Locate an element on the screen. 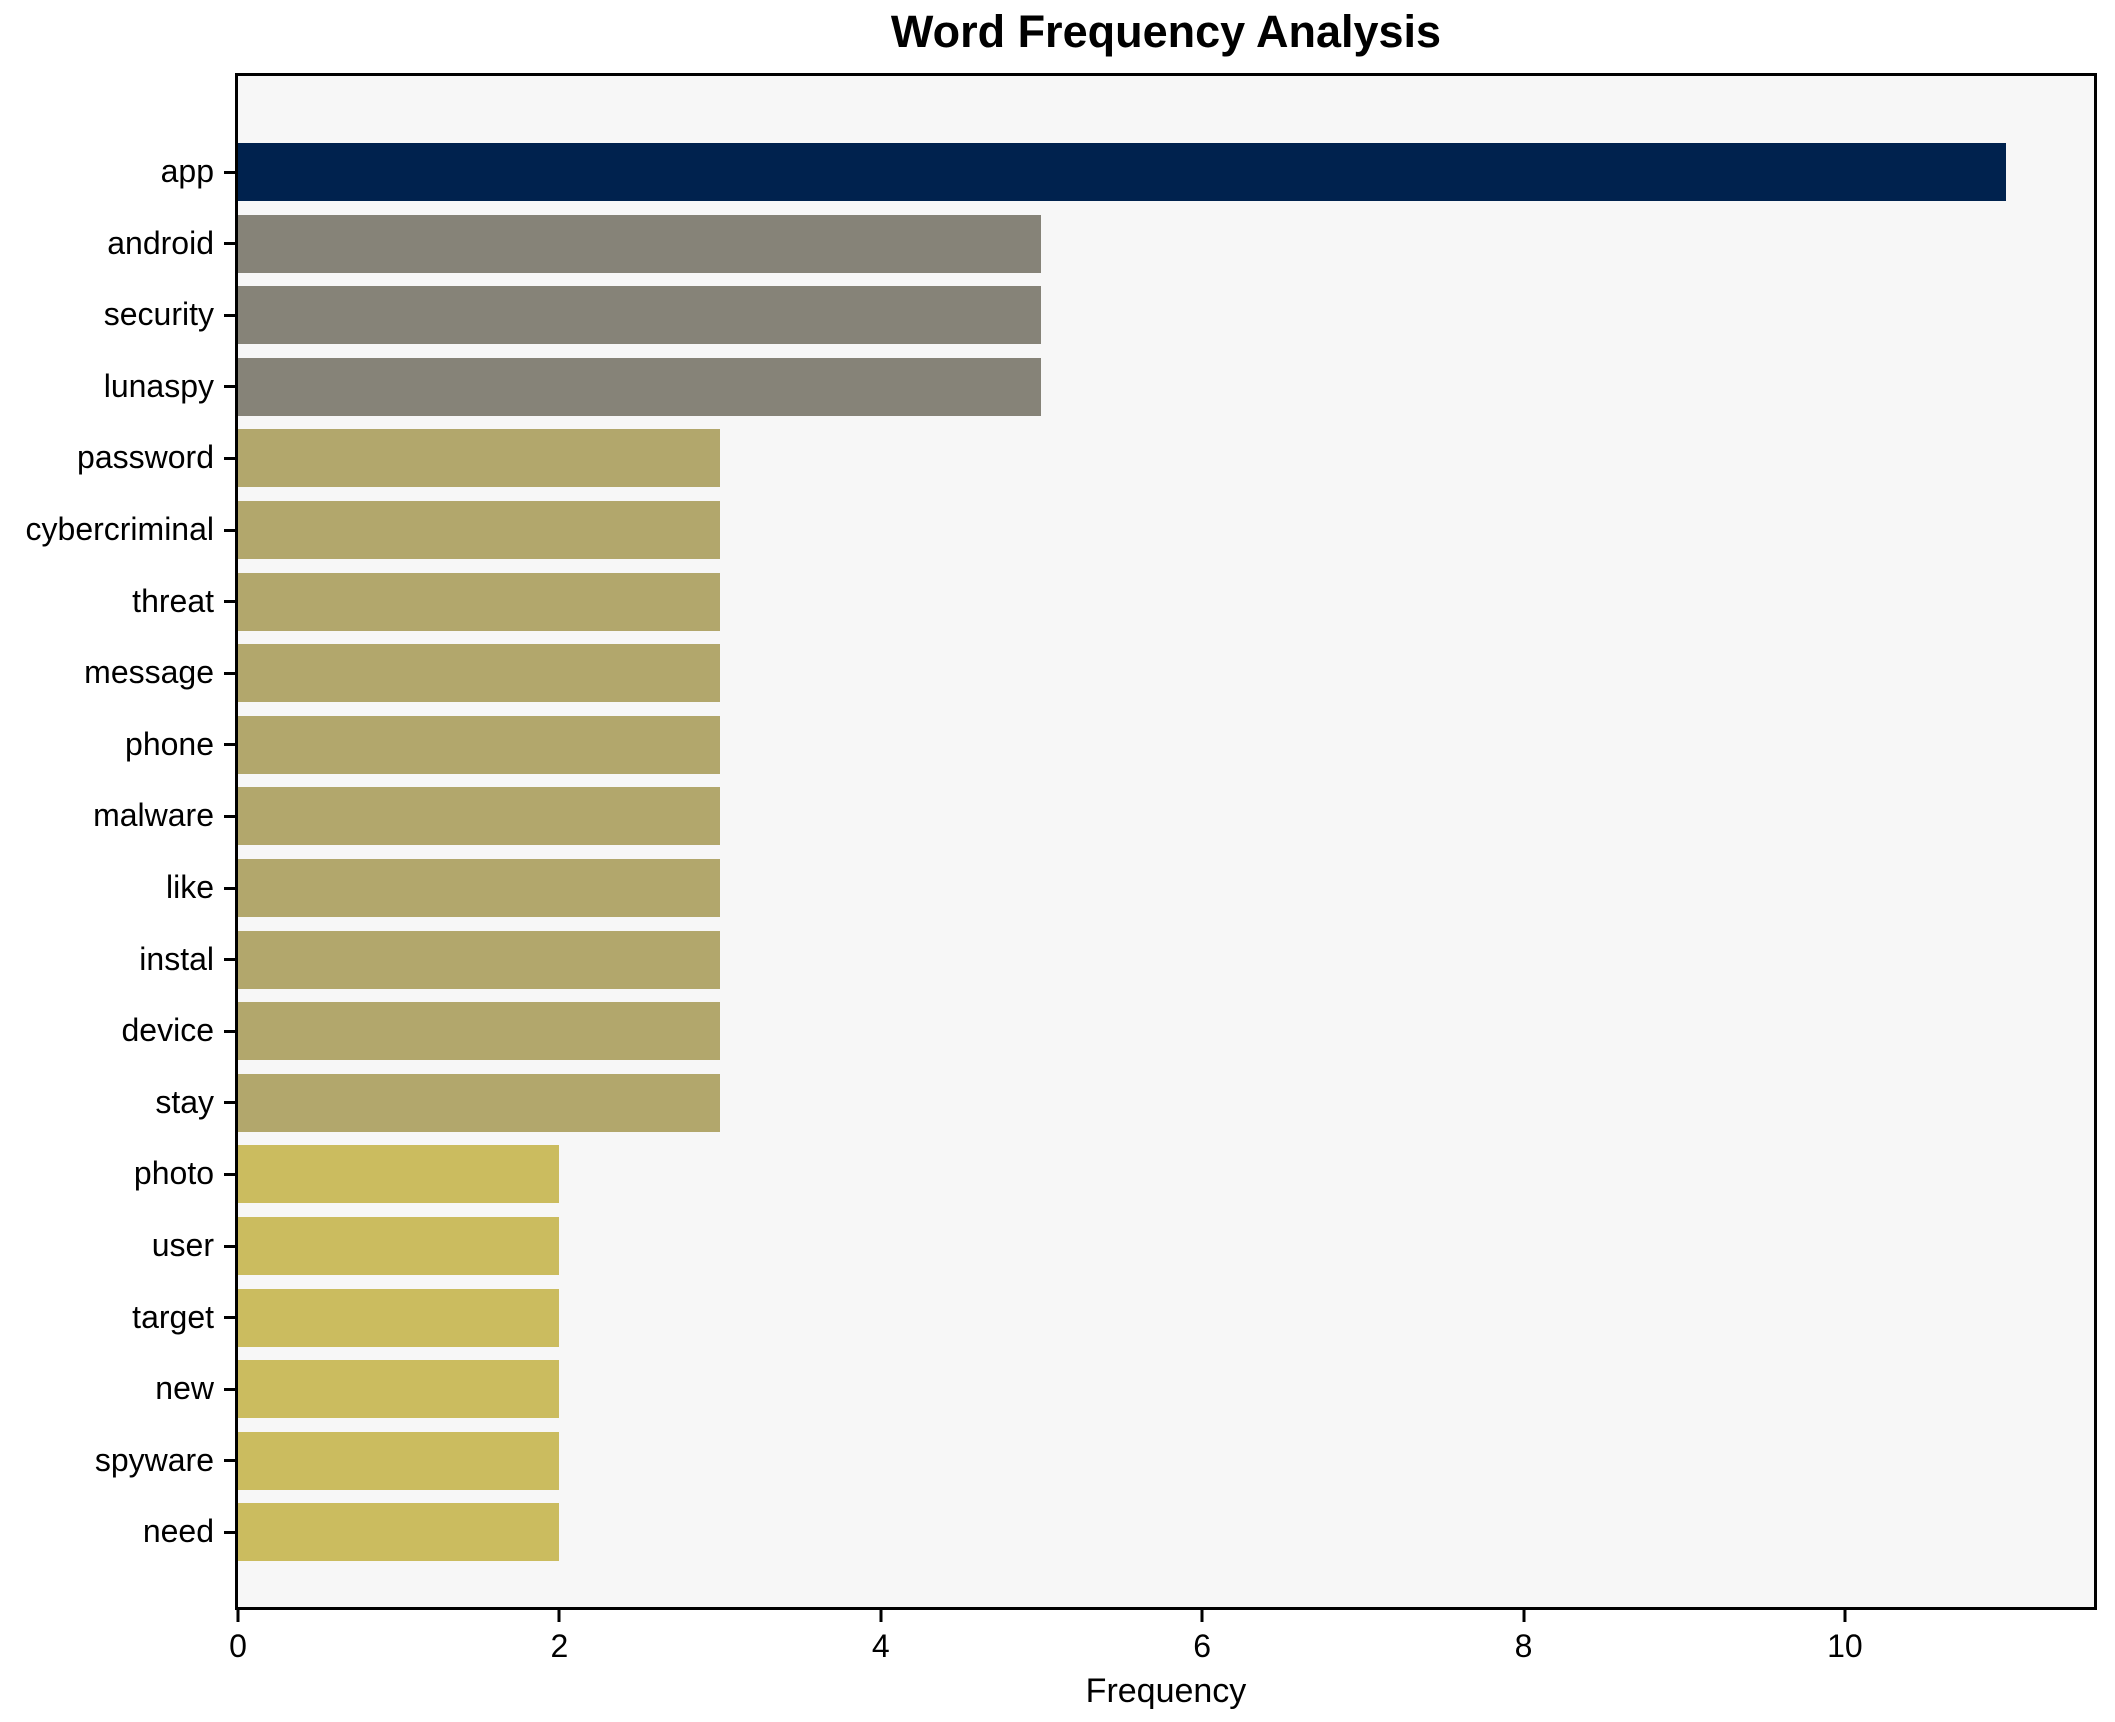 The height and width of the screenshot is (1722, 2115). x-axis-label: Frequency is located at coordinates (1166, 1691).